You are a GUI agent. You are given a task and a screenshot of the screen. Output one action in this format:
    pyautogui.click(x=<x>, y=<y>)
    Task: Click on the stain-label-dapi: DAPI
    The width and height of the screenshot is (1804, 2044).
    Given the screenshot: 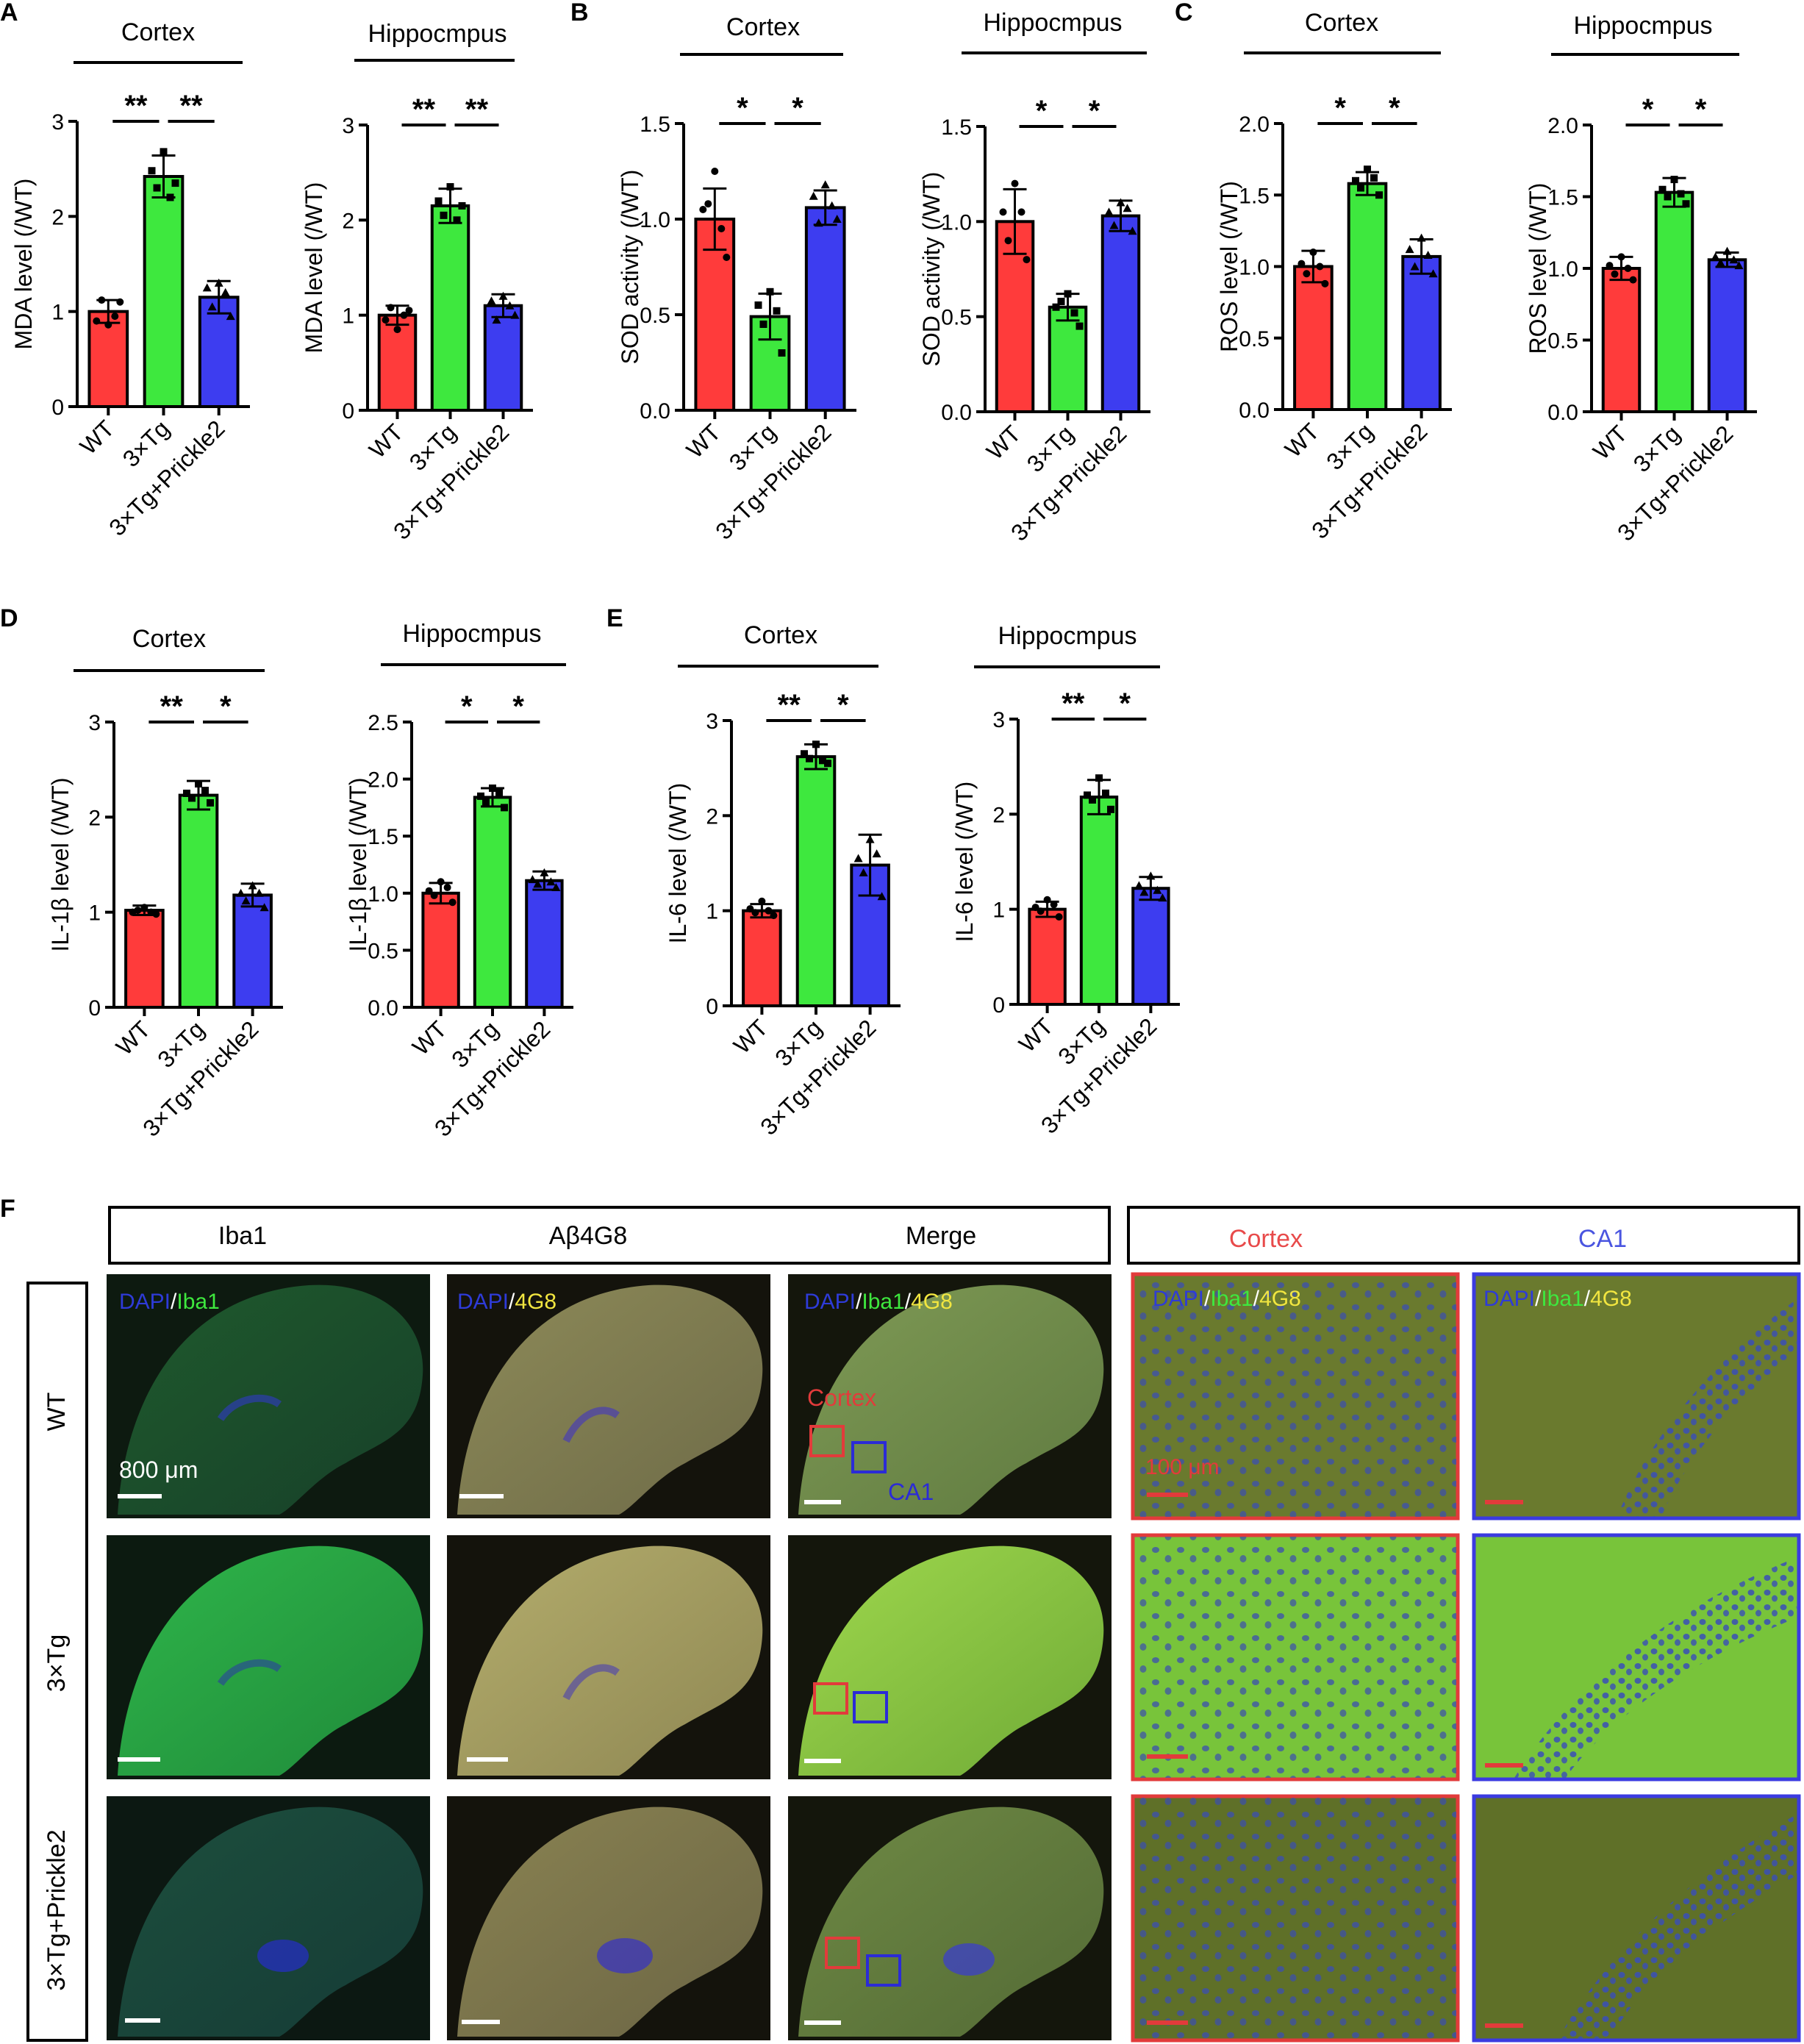 What is the action you would take?
    pyautogui.click(x=1178, y=1299)
    